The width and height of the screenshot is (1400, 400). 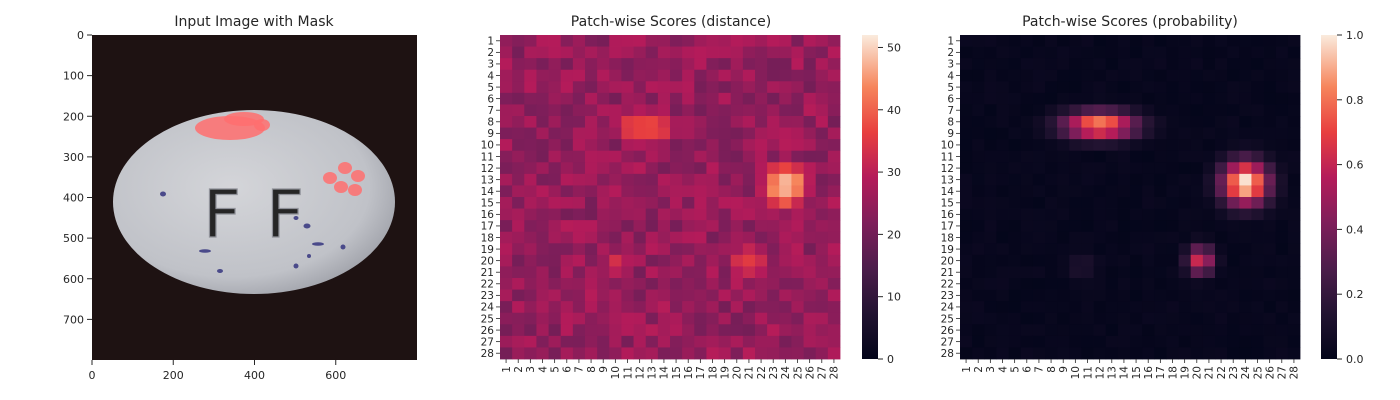 I want to click on row-tick-label: 20, so click(x=947, y=261).